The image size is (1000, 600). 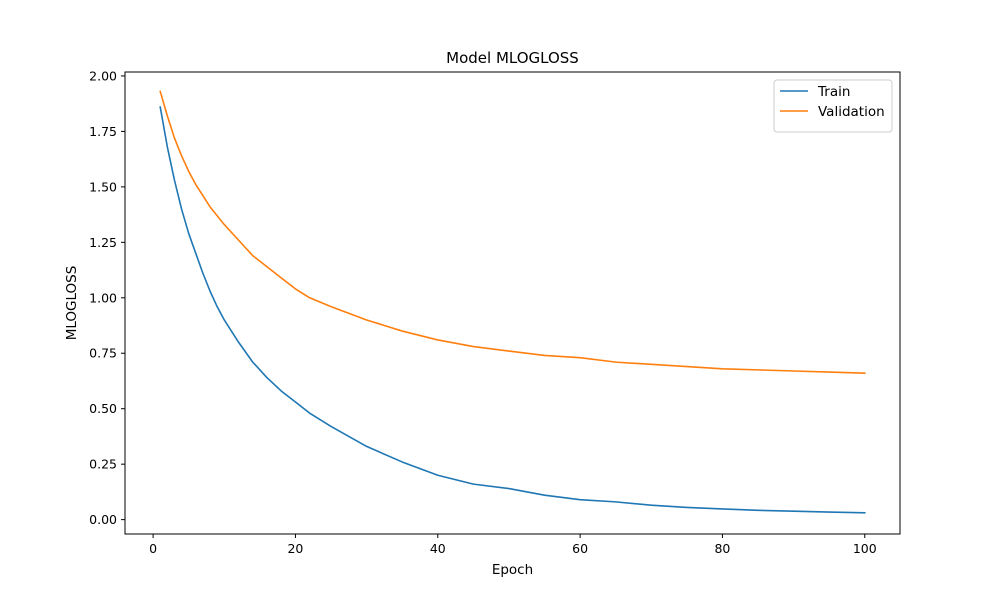 I want to click on y-tick-label: 0.25, so click(x=103, y=464).